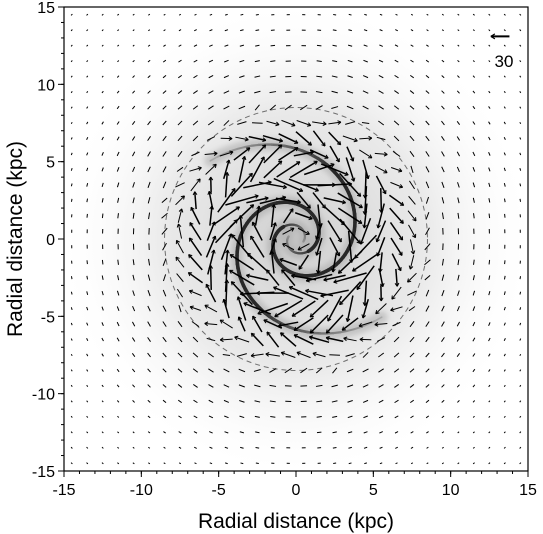 The width and height of the screenshot is (543, 534). What do you see at coordinates (500, 36) in the screenshot?
I see `scale-arrow` at bounding box center [500, 36].